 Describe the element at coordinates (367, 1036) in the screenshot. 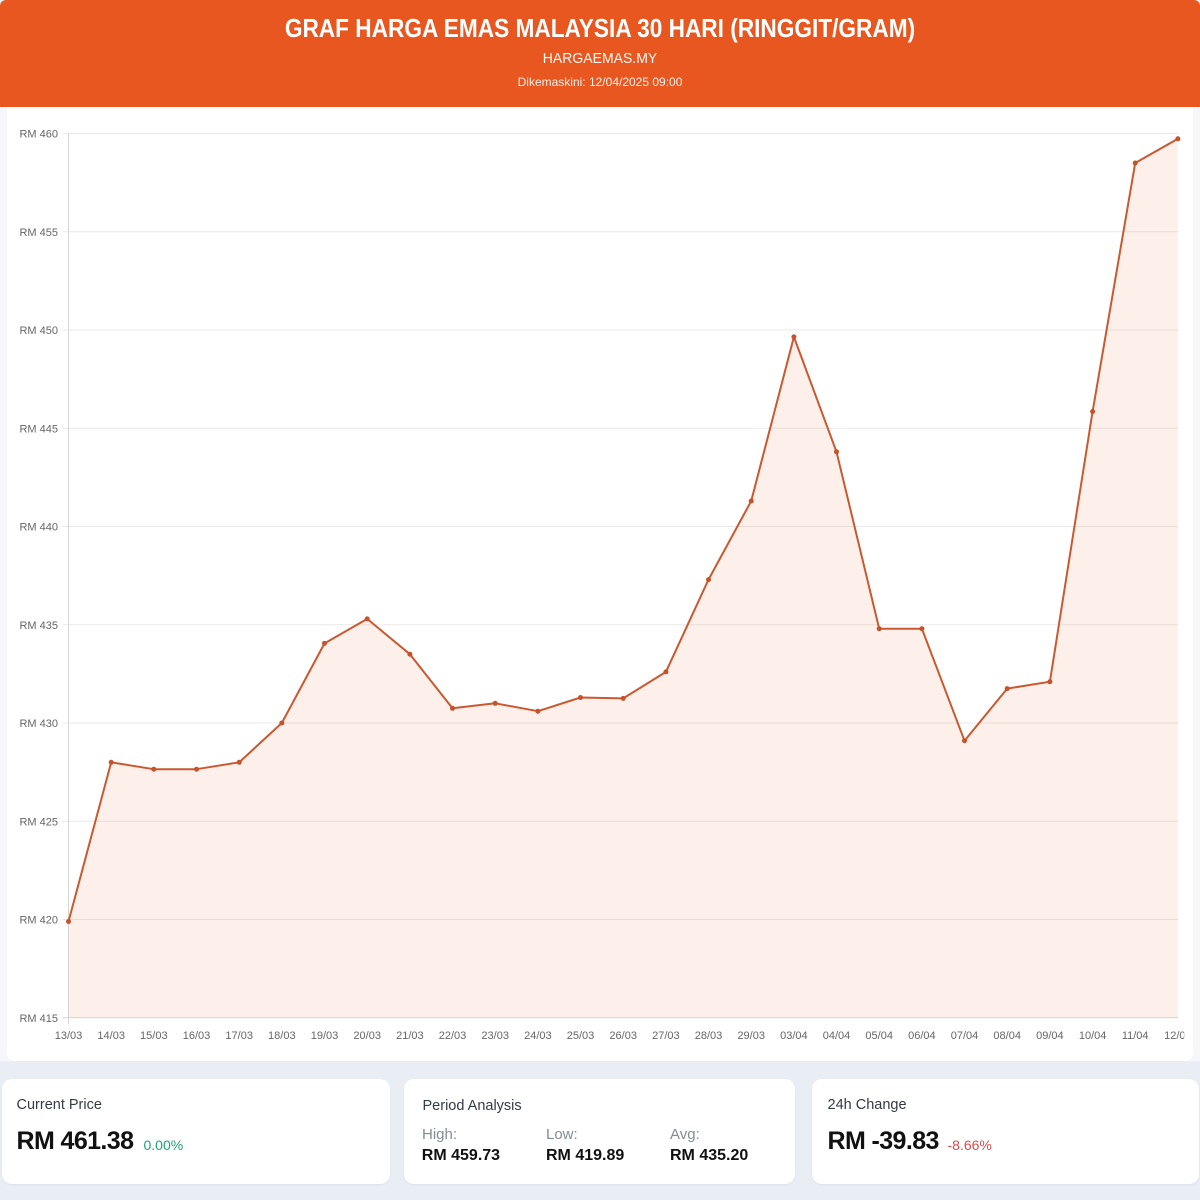

I see `svg-text: 20/03` at that location.